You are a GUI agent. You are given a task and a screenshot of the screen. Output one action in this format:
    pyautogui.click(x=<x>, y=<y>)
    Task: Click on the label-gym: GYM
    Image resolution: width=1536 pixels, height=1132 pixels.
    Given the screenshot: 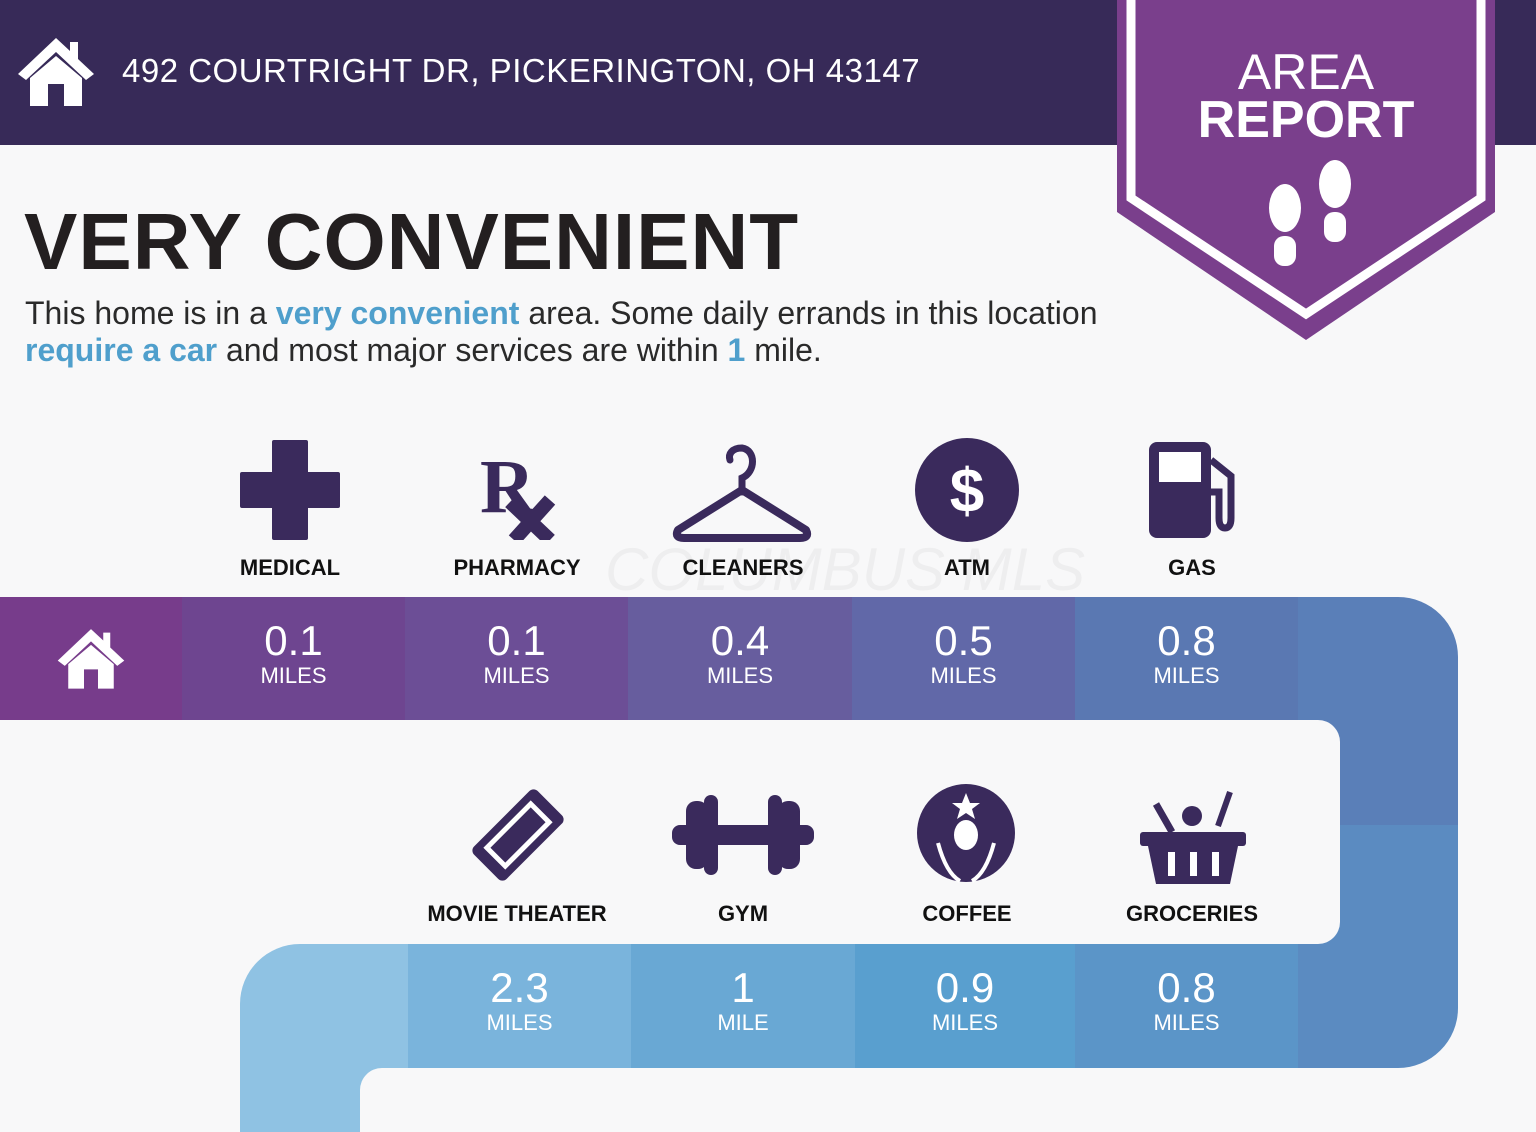 What is the action you would take?
    pyautogui.click(x=743, y=913)
    